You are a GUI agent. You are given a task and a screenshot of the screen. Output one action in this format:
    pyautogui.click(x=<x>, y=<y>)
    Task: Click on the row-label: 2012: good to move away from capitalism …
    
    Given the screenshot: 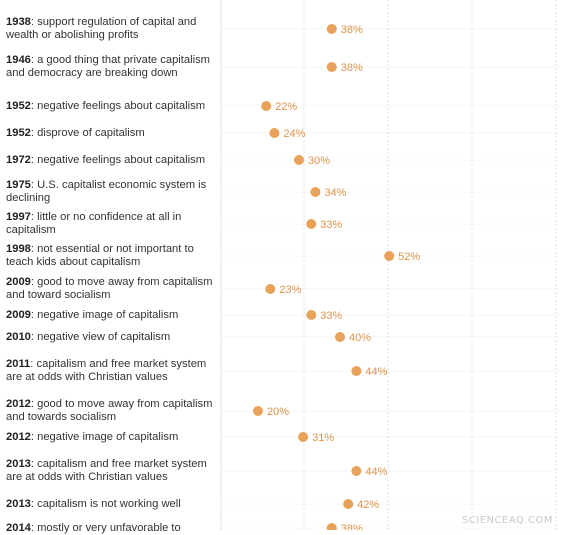 What is the action you would take?
    pyautogui.click(x=110, y=411)
    